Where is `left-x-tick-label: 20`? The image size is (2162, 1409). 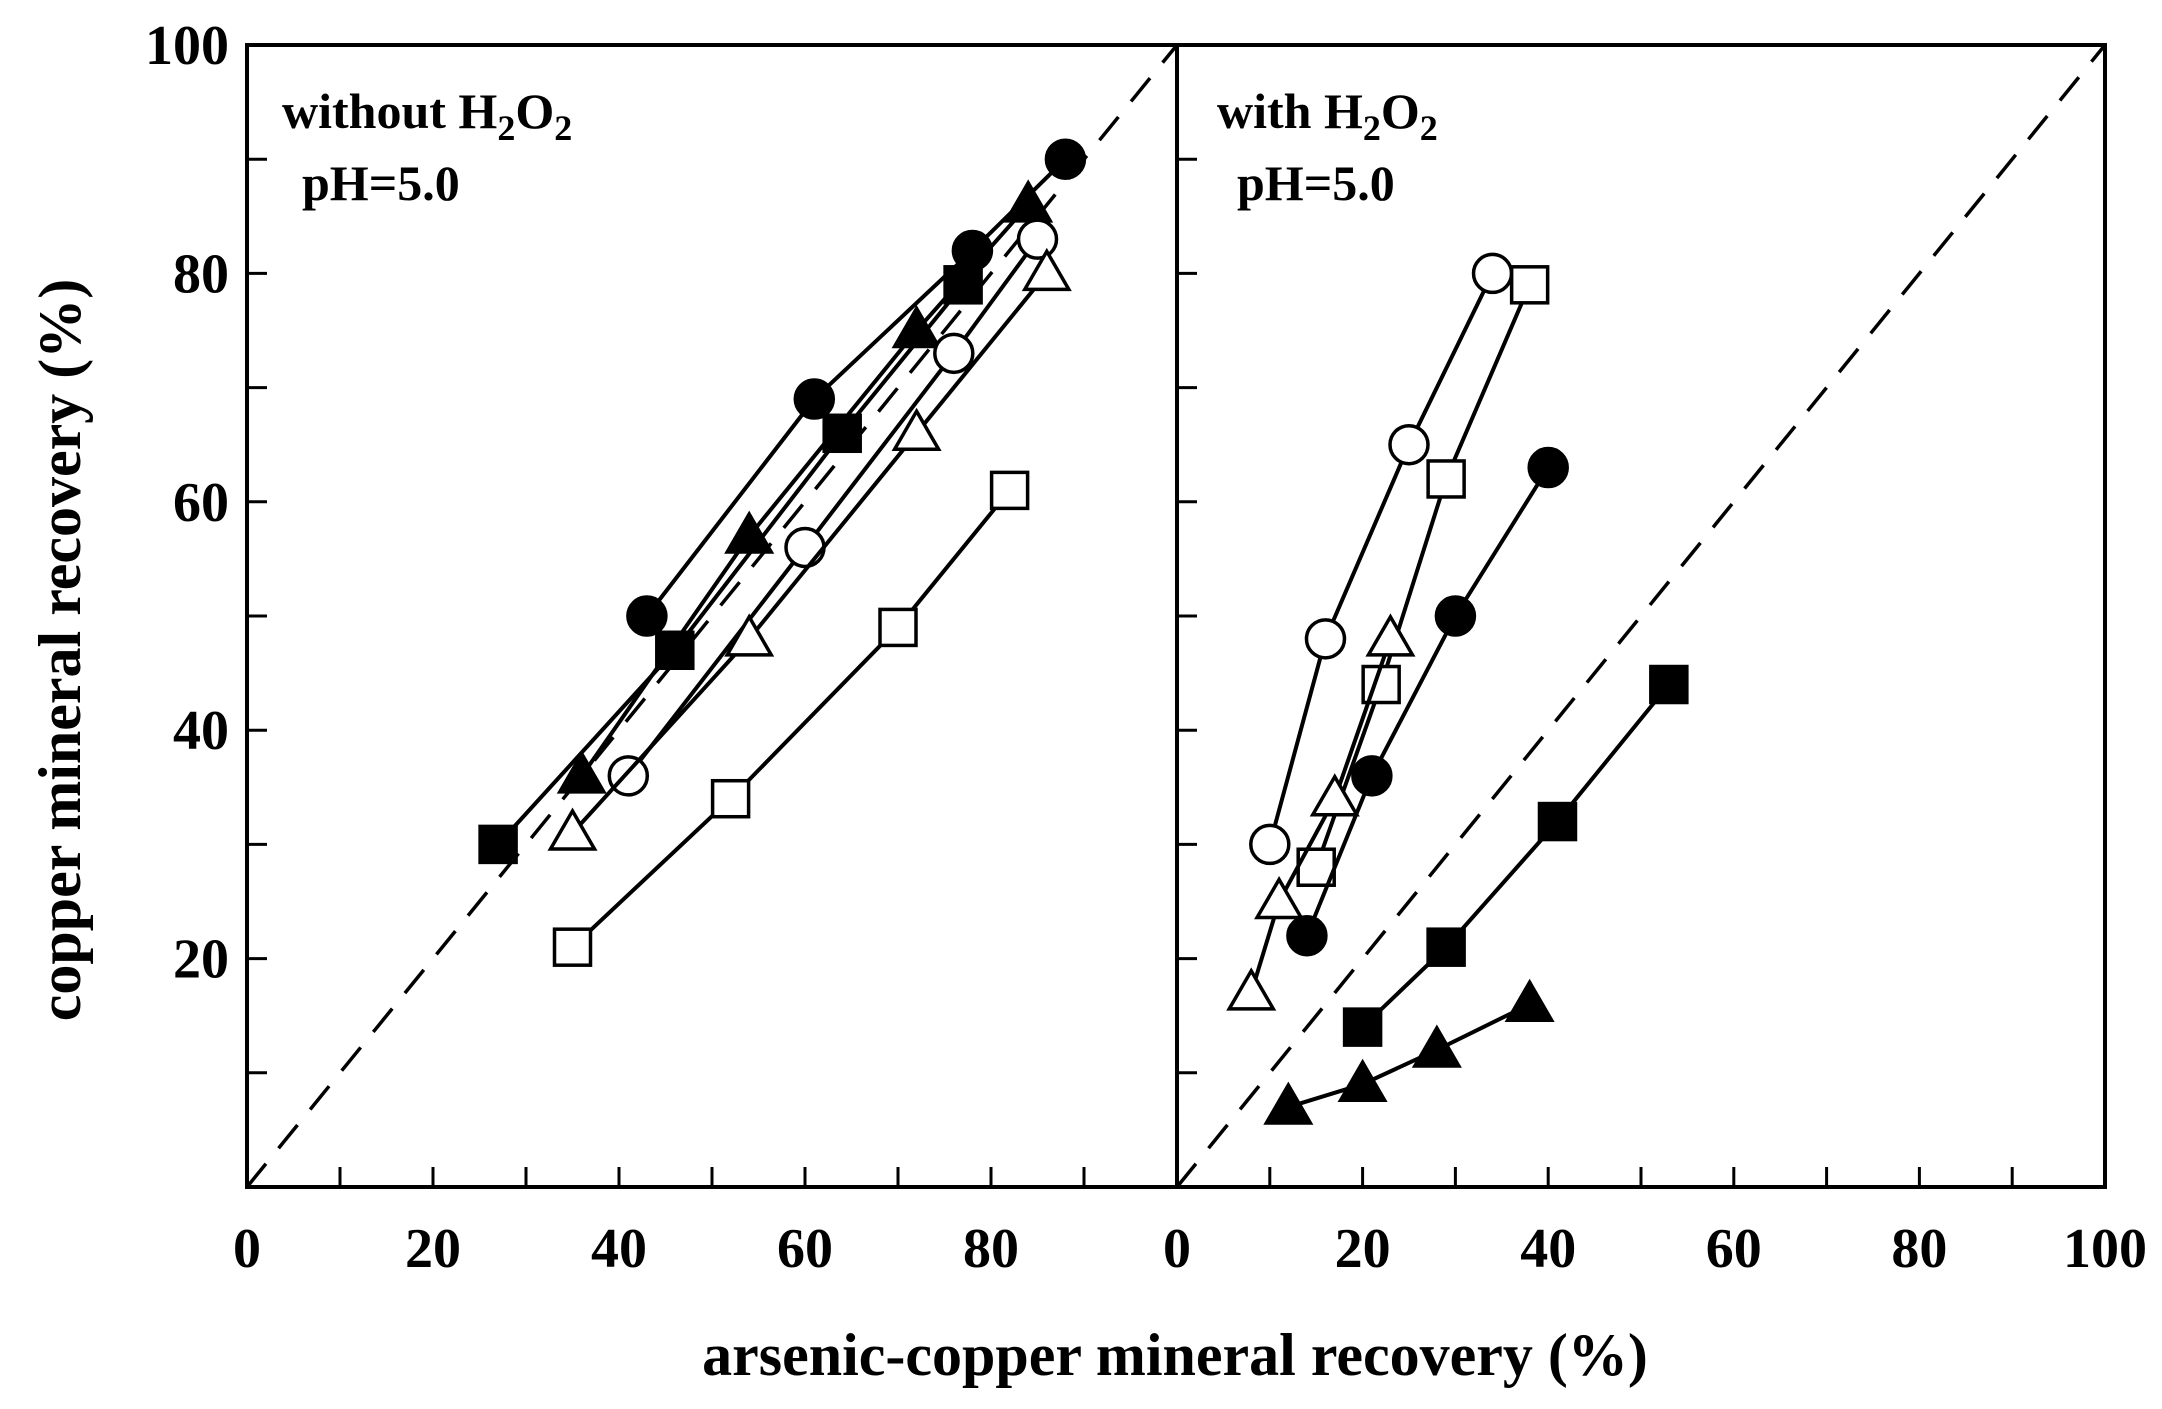 left-x-tick-label: 20 is located at coordinates (433, 1249).